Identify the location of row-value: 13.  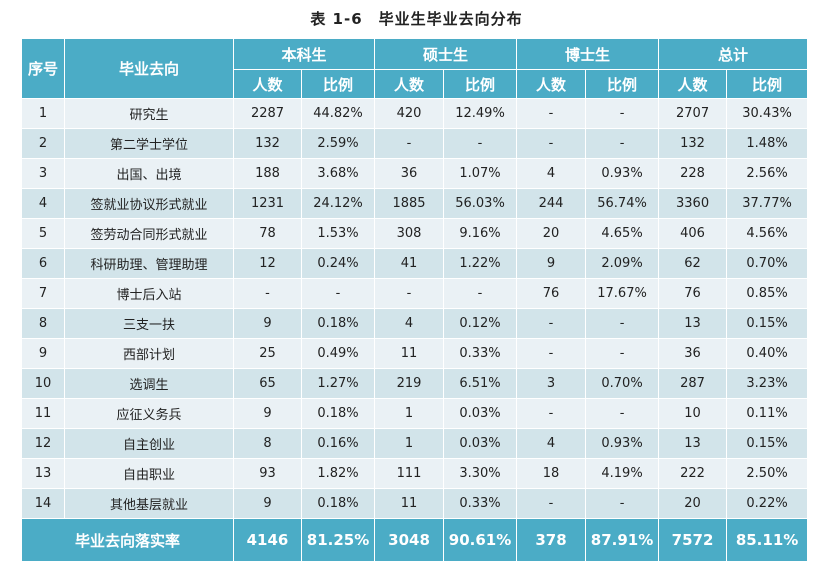
(693, 443).